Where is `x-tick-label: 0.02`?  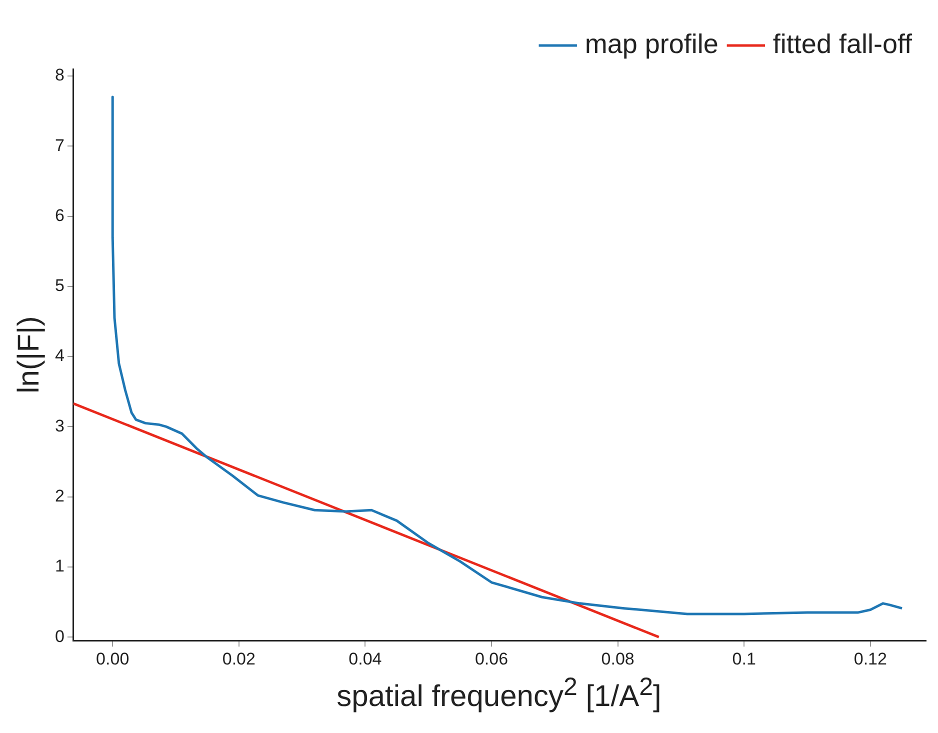 x-tick-label: 0.02 is located at coordinates (239, 658).